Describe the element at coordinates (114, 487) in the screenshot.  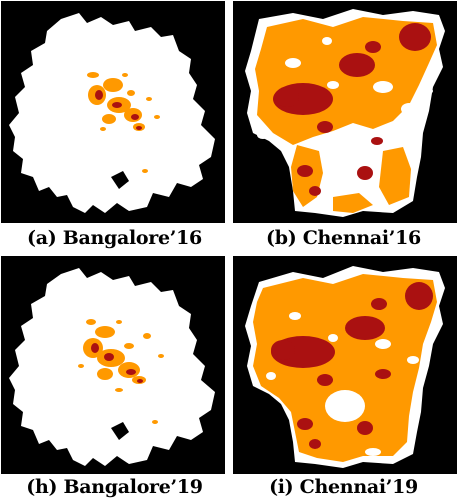
I see `caption-bangalore-19: (h) Bangalore’19` at that location.